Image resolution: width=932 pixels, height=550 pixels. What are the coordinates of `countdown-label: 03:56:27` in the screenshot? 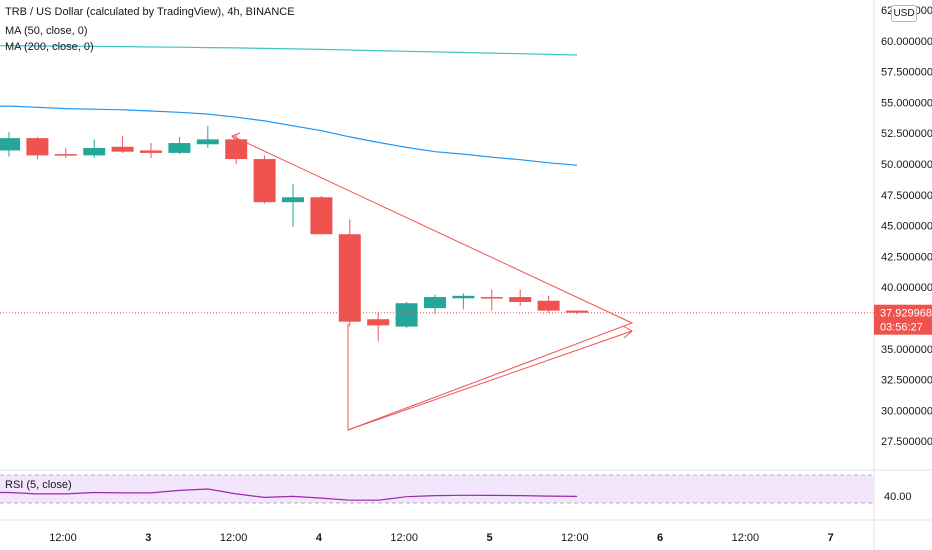 It's located at (901, 328).